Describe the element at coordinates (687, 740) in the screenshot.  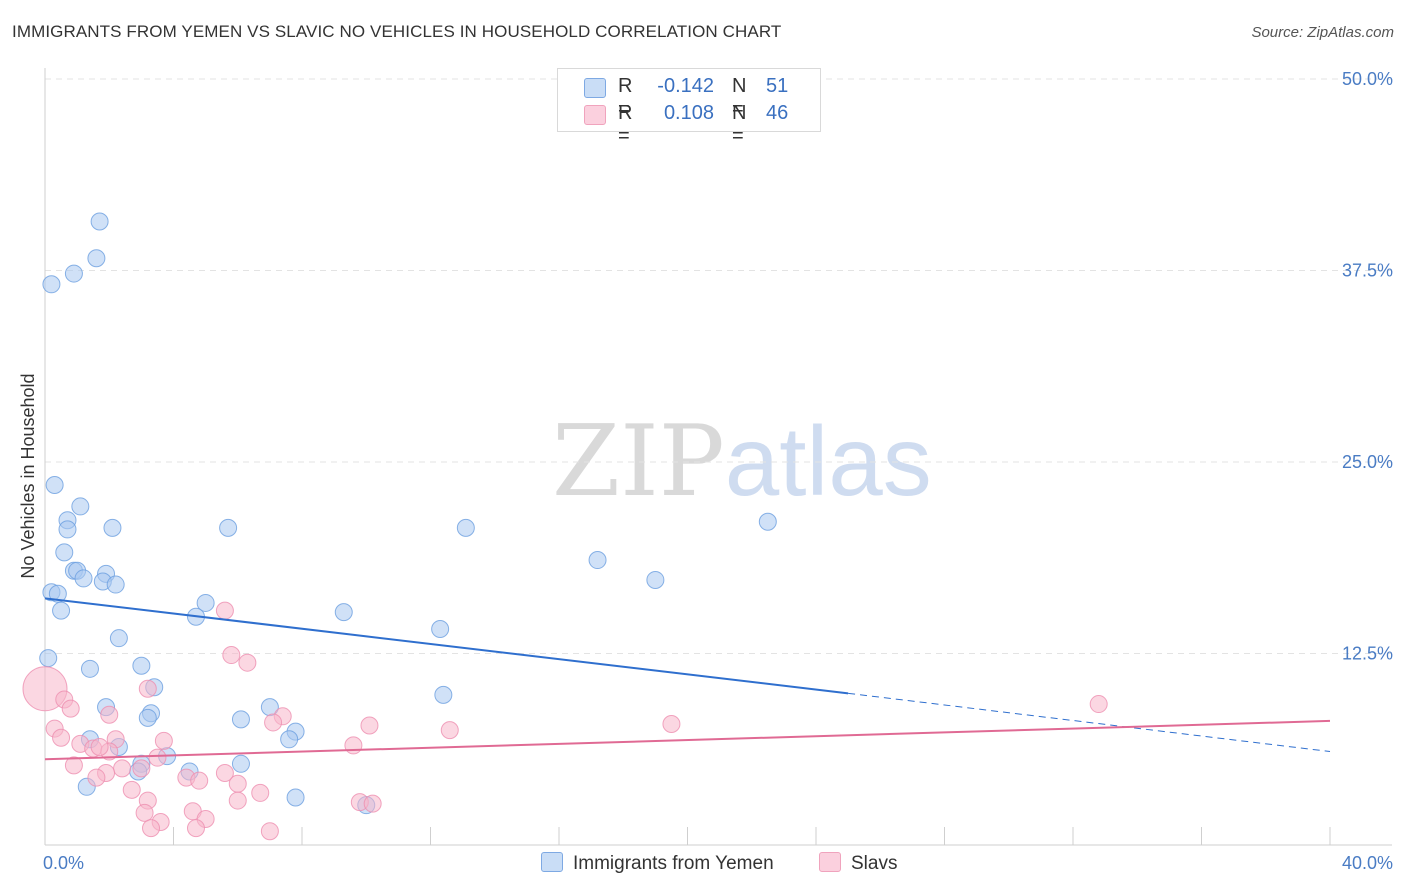
I see `slavs-trend-line` at that location.